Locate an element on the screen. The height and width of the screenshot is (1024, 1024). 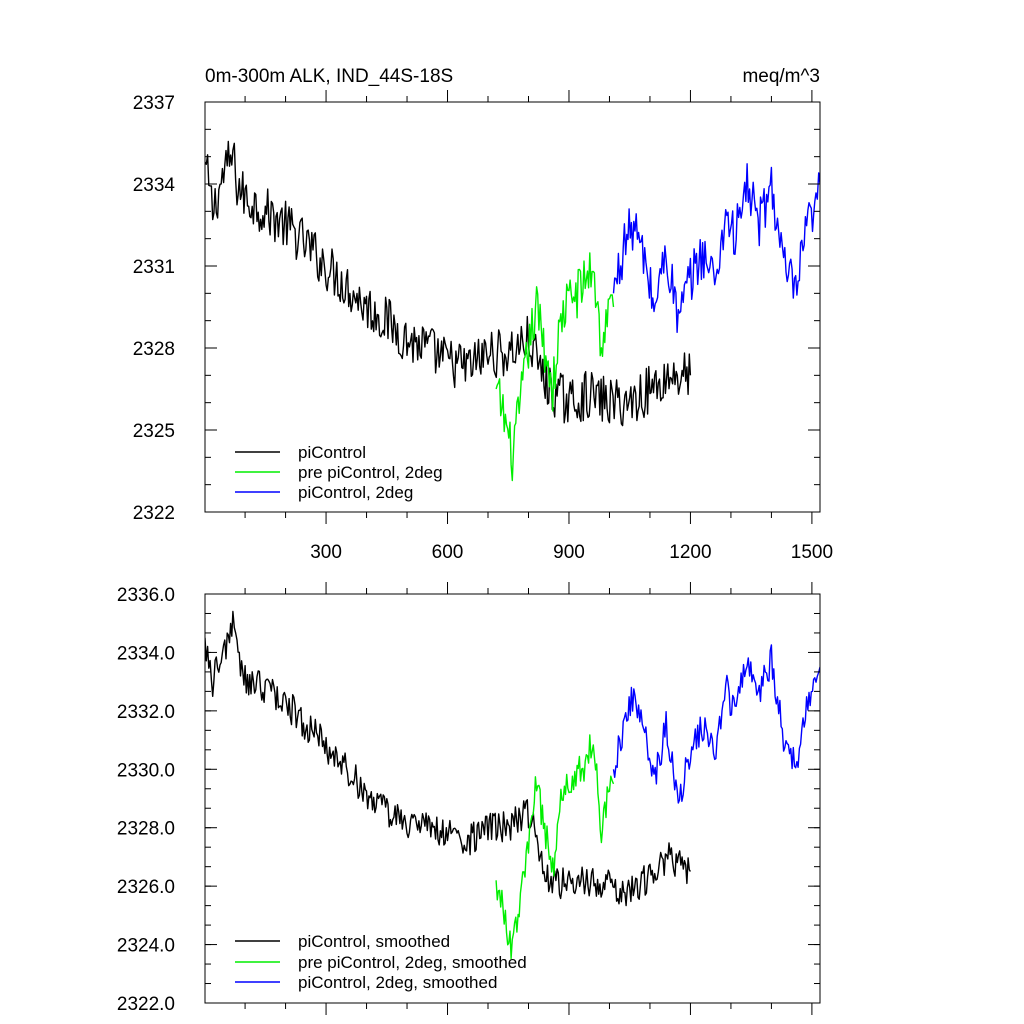
top-x-tick-label: 300 is located at coordinates (326, 552).